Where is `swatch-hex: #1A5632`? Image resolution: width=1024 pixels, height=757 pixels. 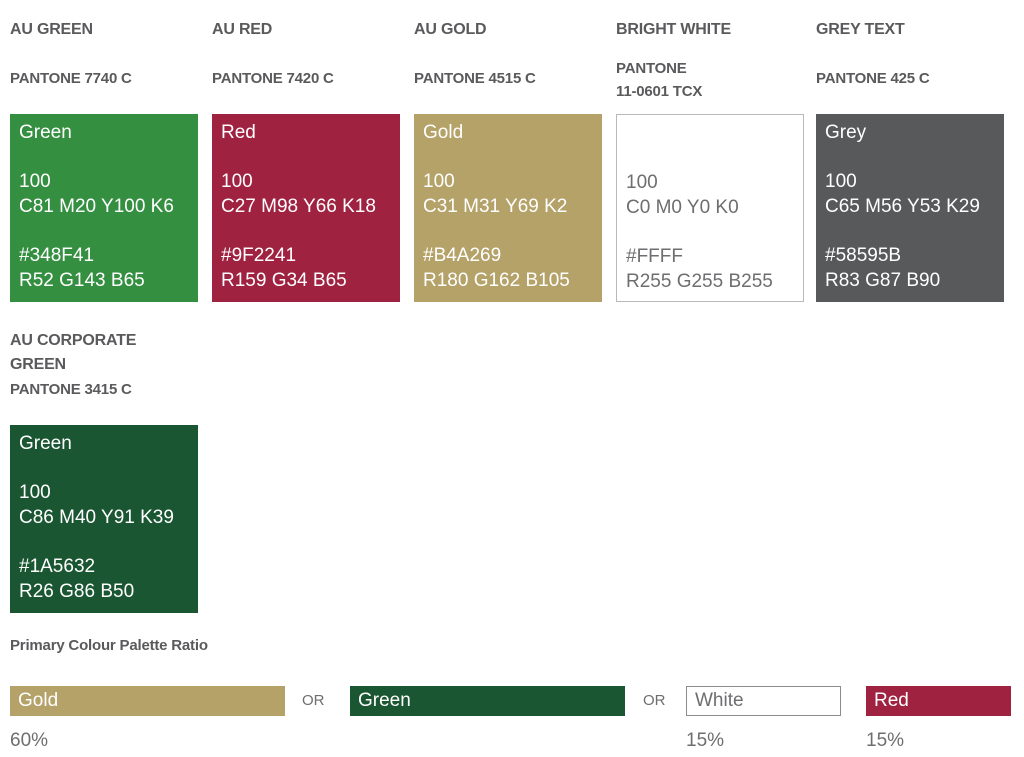
swatch-hex: #1A5632 is located at coordinates (57, 566).